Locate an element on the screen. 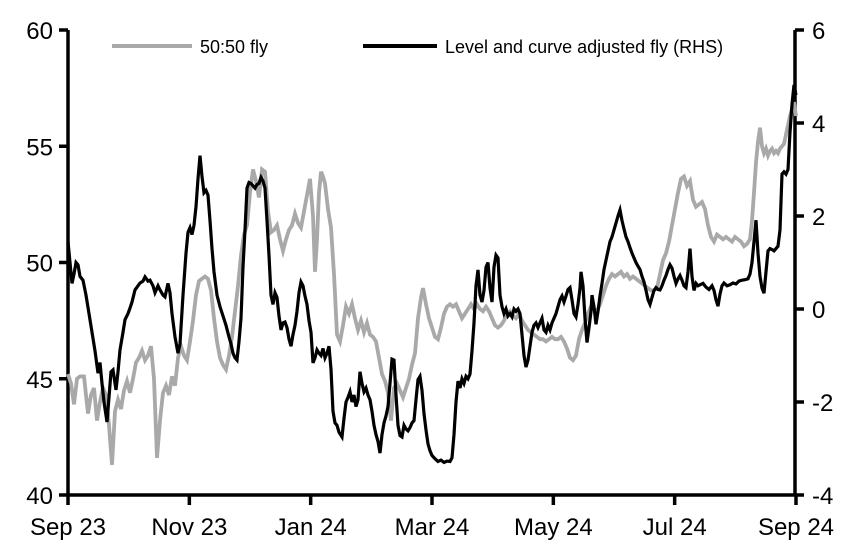 The height and width of the screenshot is (551, 852). y-axis-right-tick-label: 6 is located at coordinates (818, 31).